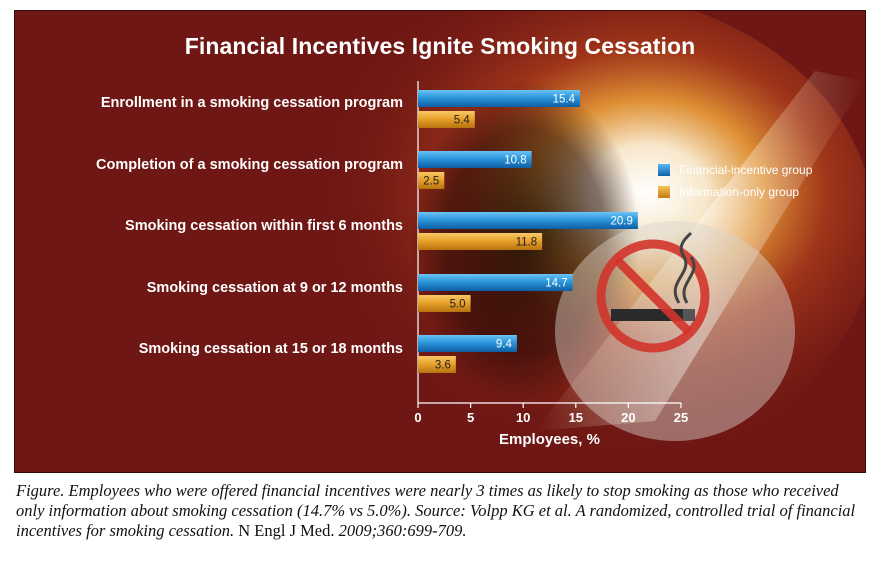 This screenshot has height=561, width=873. Describe the element at coordinates (653, 292) in the screenshot. I see `no-smoking-icon` at that location.